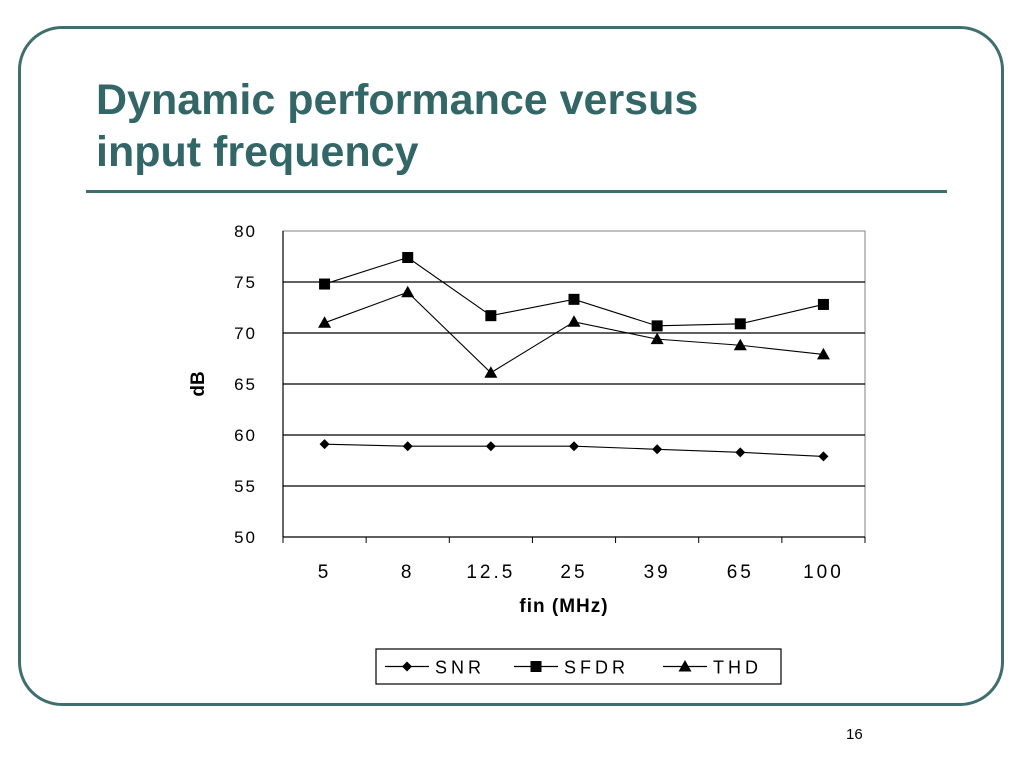  Describe the element at coordinates (407, 666) in the screenshot. I see `legend-marker-snr` at that location.